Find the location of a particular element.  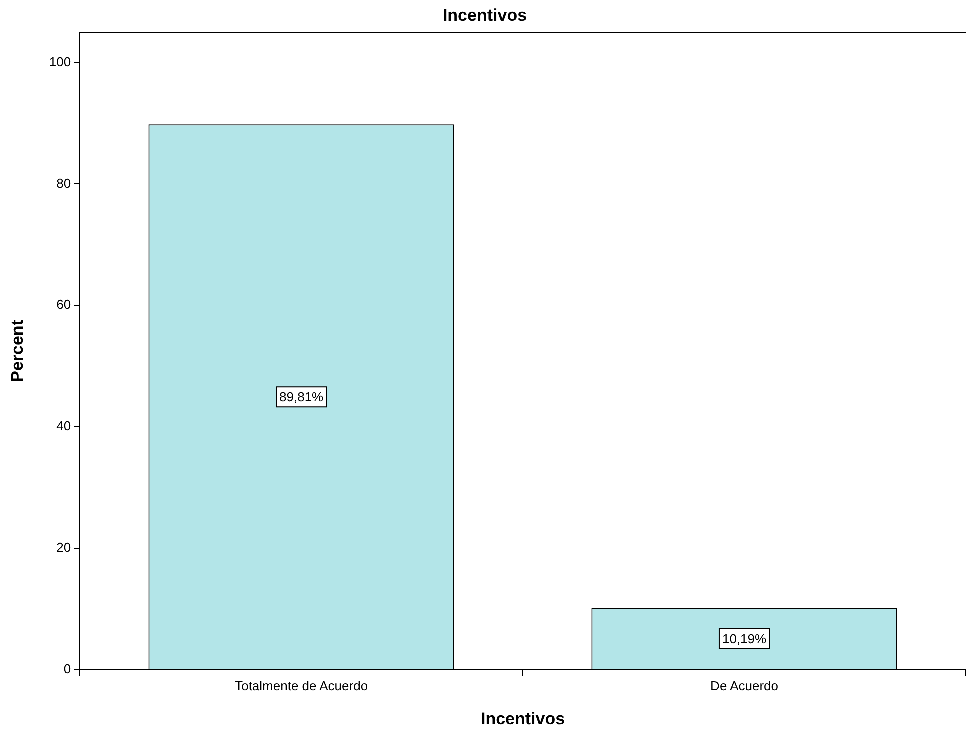

y-tick-label: 0 is located at coordinates (68, 669).